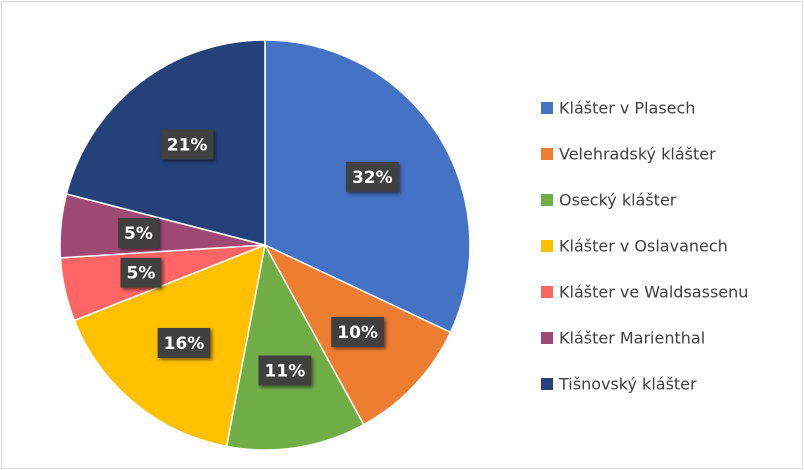 The image size is (804, 470). I want to click on data-label: 32%, so click(372, 176).